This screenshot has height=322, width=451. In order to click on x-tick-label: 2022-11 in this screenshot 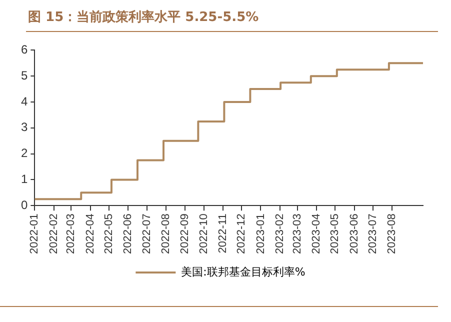, I will do `click(222, 234)`.